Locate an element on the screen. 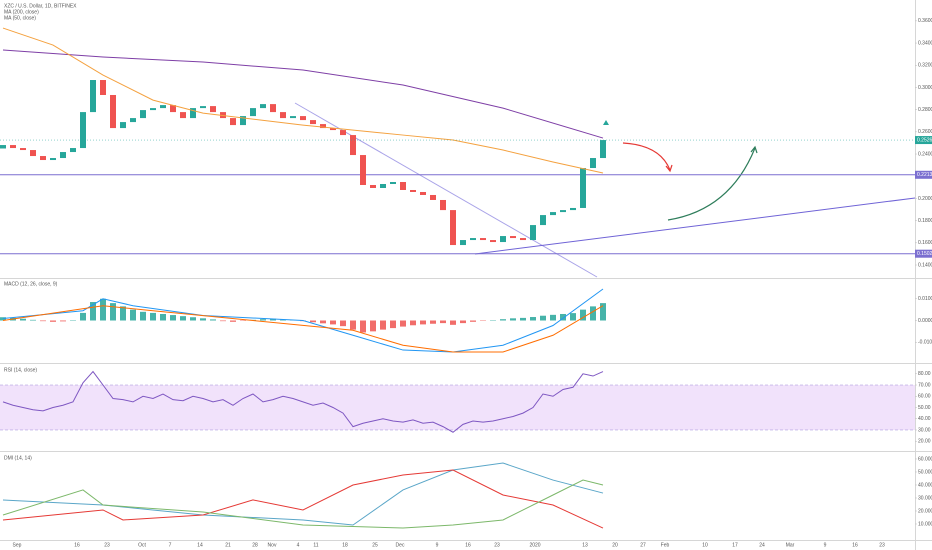  macd-title: MACD (12, 26, close, 9) is located at coordinates (31, 284).